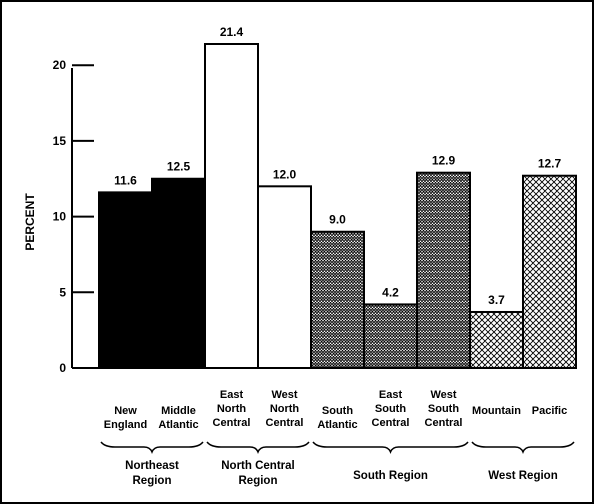  I want to click on y-tick-label: 15, so click(60, 141).